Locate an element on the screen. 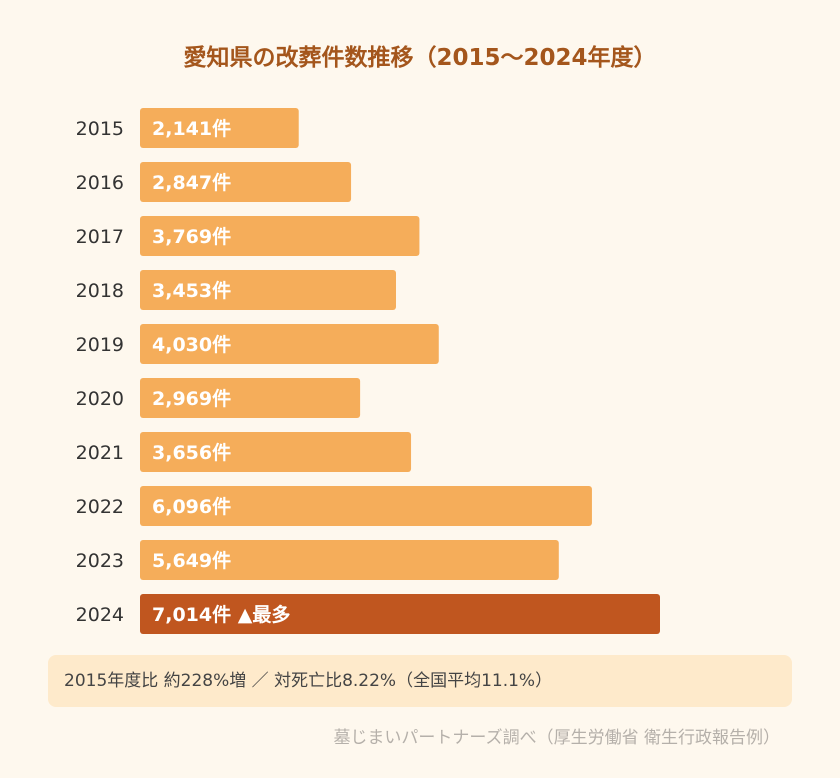 The image size is (840, 778). category-label: 2021 is located at coordinates (100, 453).